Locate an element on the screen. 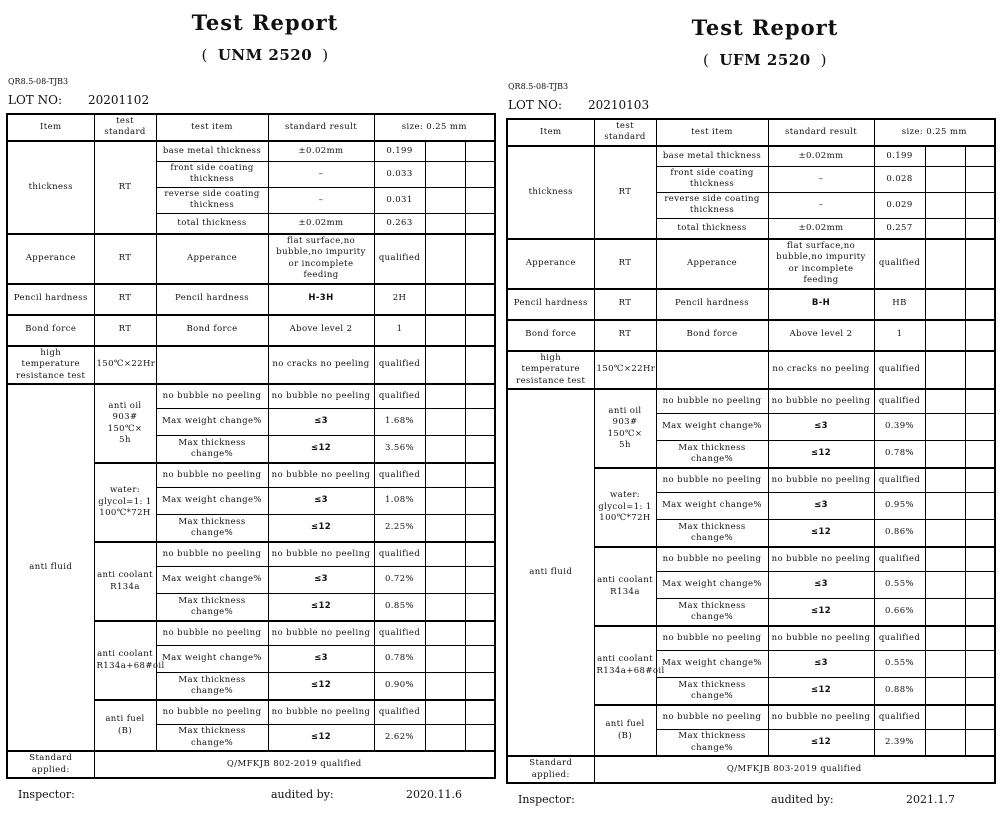 This screenshot has height=815, width=1000. doc-code: QR8.5-08-TJB3 is located at coordinates (538, 86).